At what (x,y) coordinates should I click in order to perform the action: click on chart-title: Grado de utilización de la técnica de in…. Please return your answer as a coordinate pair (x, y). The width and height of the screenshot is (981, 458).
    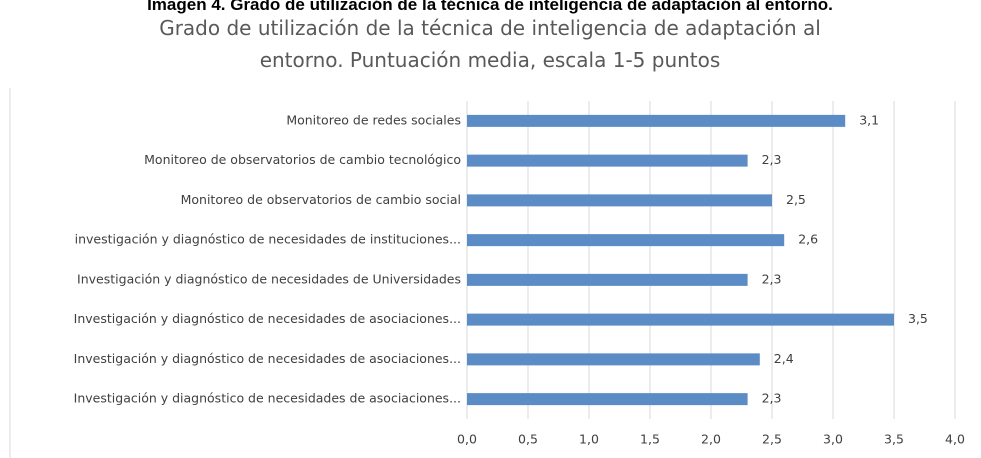
    Looking at the image, I should click on (490, 28).